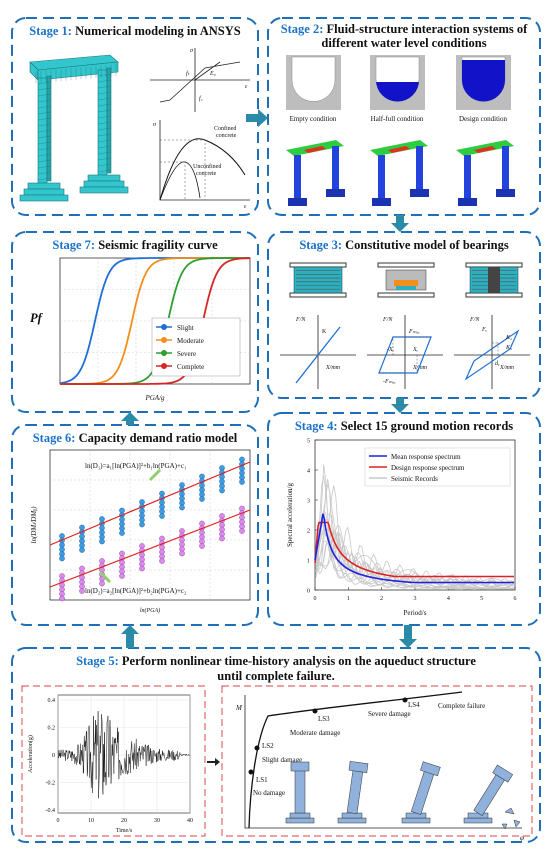 This screenshot has height=853, width=550. Describe the element at coordinates (52, 729) in the screenshot. I see `y-tick-label: 0.2` at that location.